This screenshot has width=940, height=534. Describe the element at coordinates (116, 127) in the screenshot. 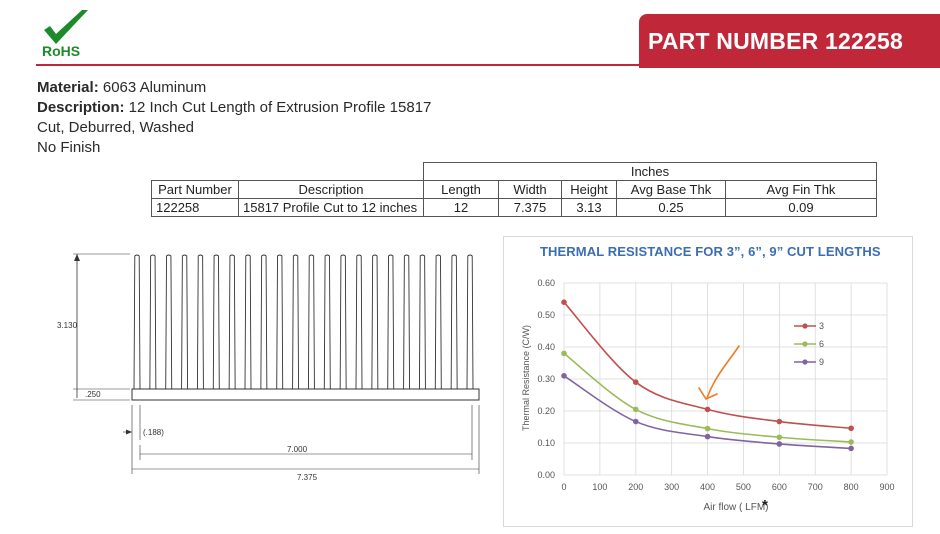

I see `process-line: Cut, Deburred, Washed` at that location.